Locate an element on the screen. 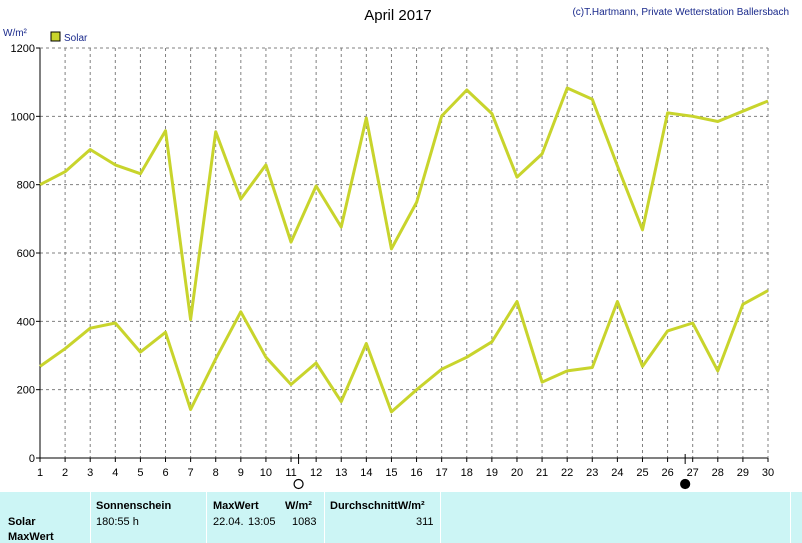 Image resolution: width=802 pixels, height=543 pixels. y-tick-label: 200 is located at coordinates (26, 391).